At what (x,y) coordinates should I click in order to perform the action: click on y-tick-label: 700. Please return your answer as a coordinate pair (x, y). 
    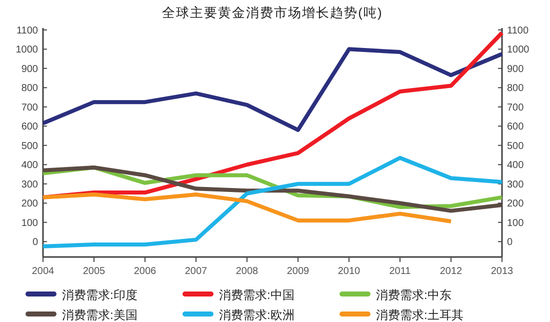
    Looking at the image, I should click on (29, 108).